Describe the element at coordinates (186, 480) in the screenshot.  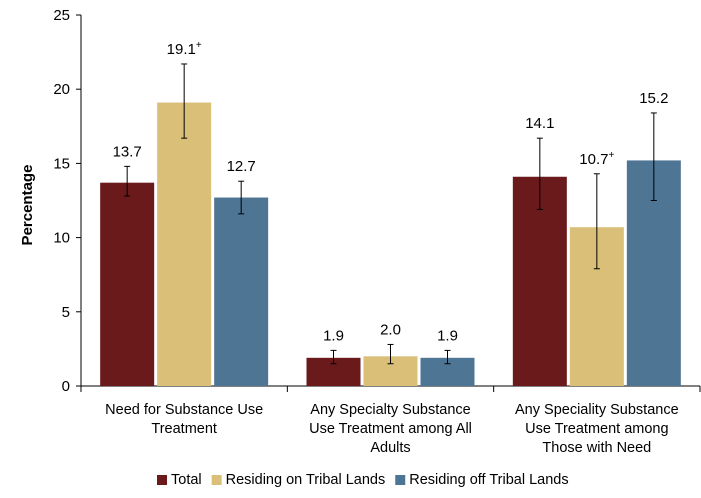
I see `legend-label: Total` at that location.